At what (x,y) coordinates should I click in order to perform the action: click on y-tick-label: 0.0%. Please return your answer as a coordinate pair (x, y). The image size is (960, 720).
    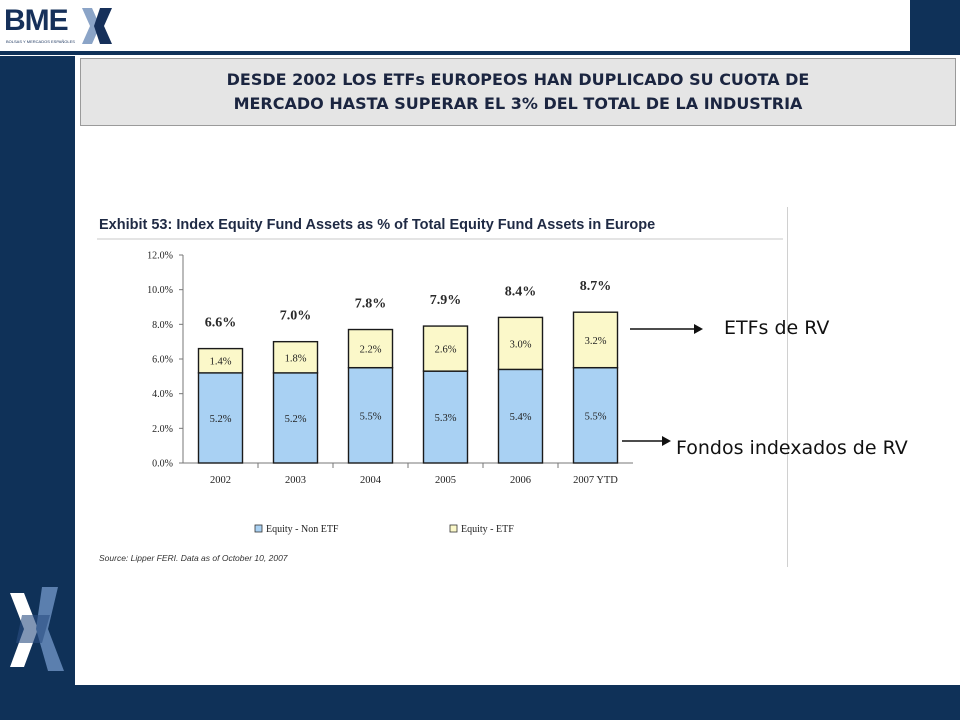
    Looking at the image, I should click on (162, 464).